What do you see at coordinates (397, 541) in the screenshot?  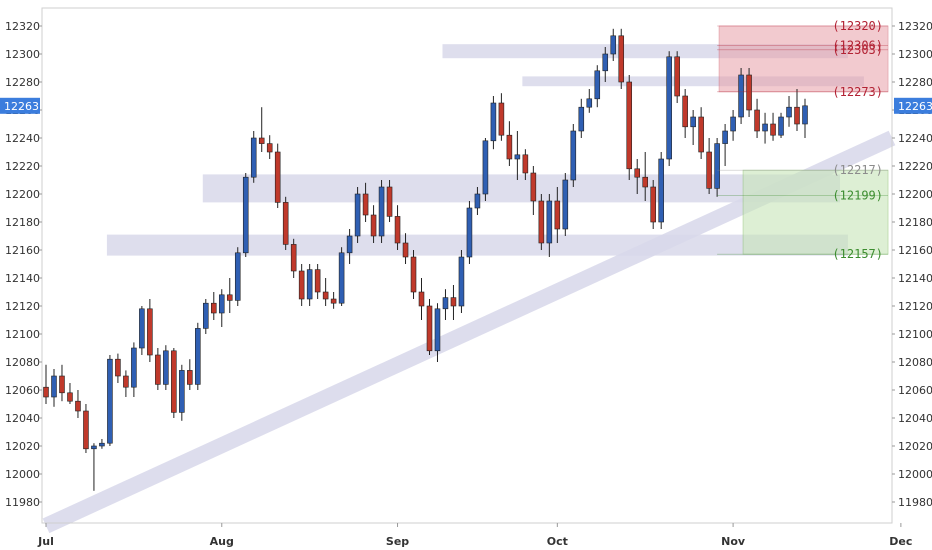 I see `x-tick-label: Sep` at bounding box center [397, 541].